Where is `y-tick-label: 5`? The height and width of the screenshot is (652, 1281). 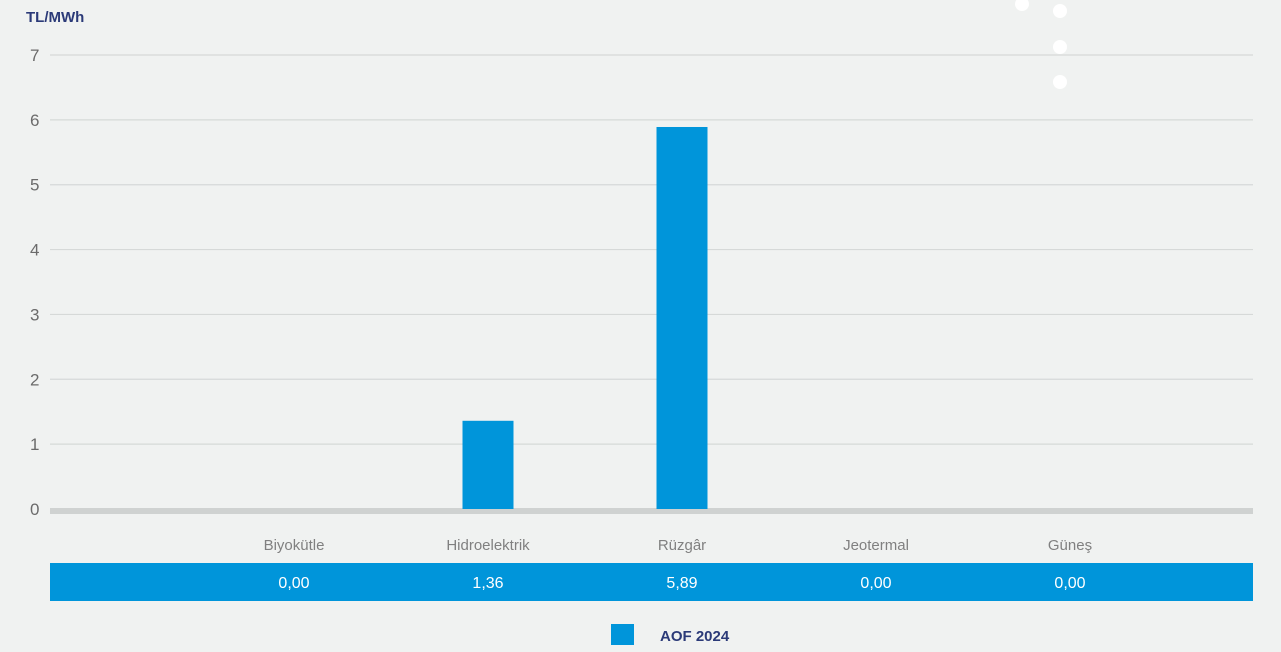 y-tick-label: 5 is located at coordinates (34, 185).